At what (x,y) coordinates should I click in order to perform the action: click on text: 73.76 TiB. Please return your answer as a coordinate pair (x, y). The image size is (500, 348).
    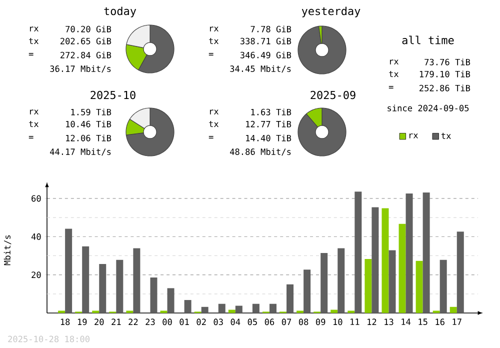
    Looking at the image, I should click on (447, 62).